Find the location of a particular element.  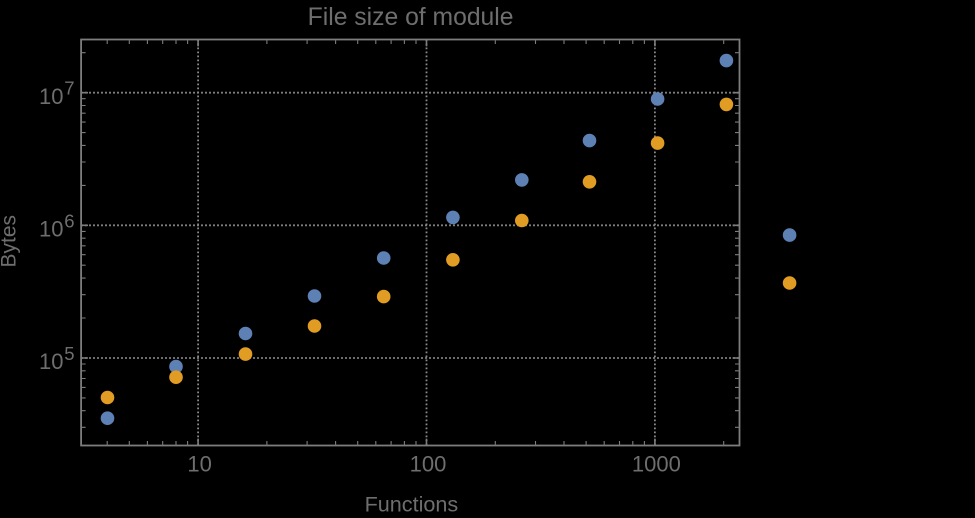

svg-text: Bytes is located at coordinates (10, 241).